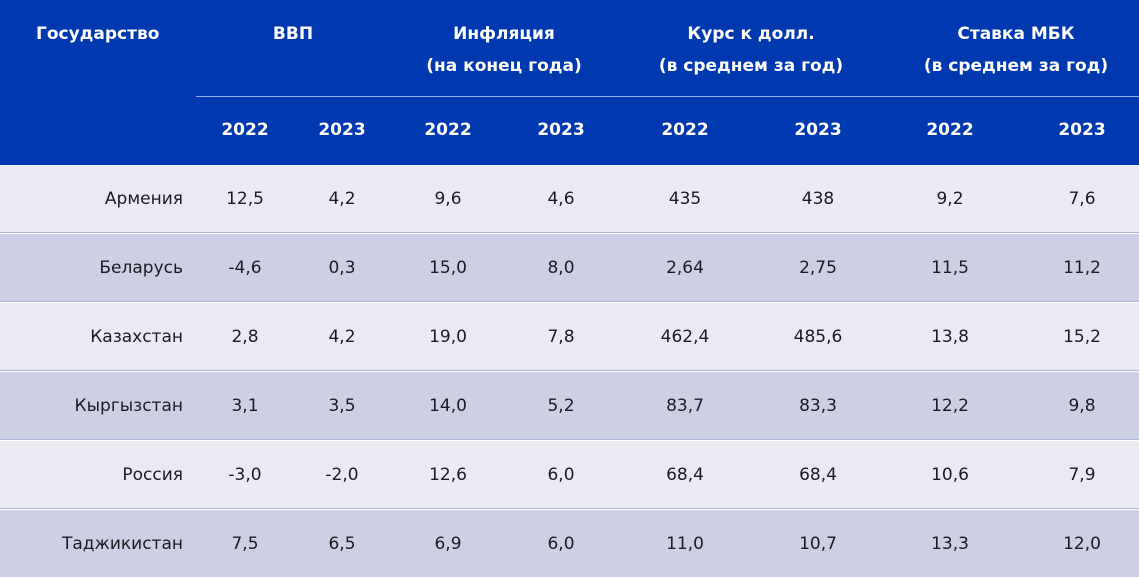 Image resolution: width=1139 pixels, height=577 pixels. I want to click on value-rate-2022: 83,7, so click(685, 406).